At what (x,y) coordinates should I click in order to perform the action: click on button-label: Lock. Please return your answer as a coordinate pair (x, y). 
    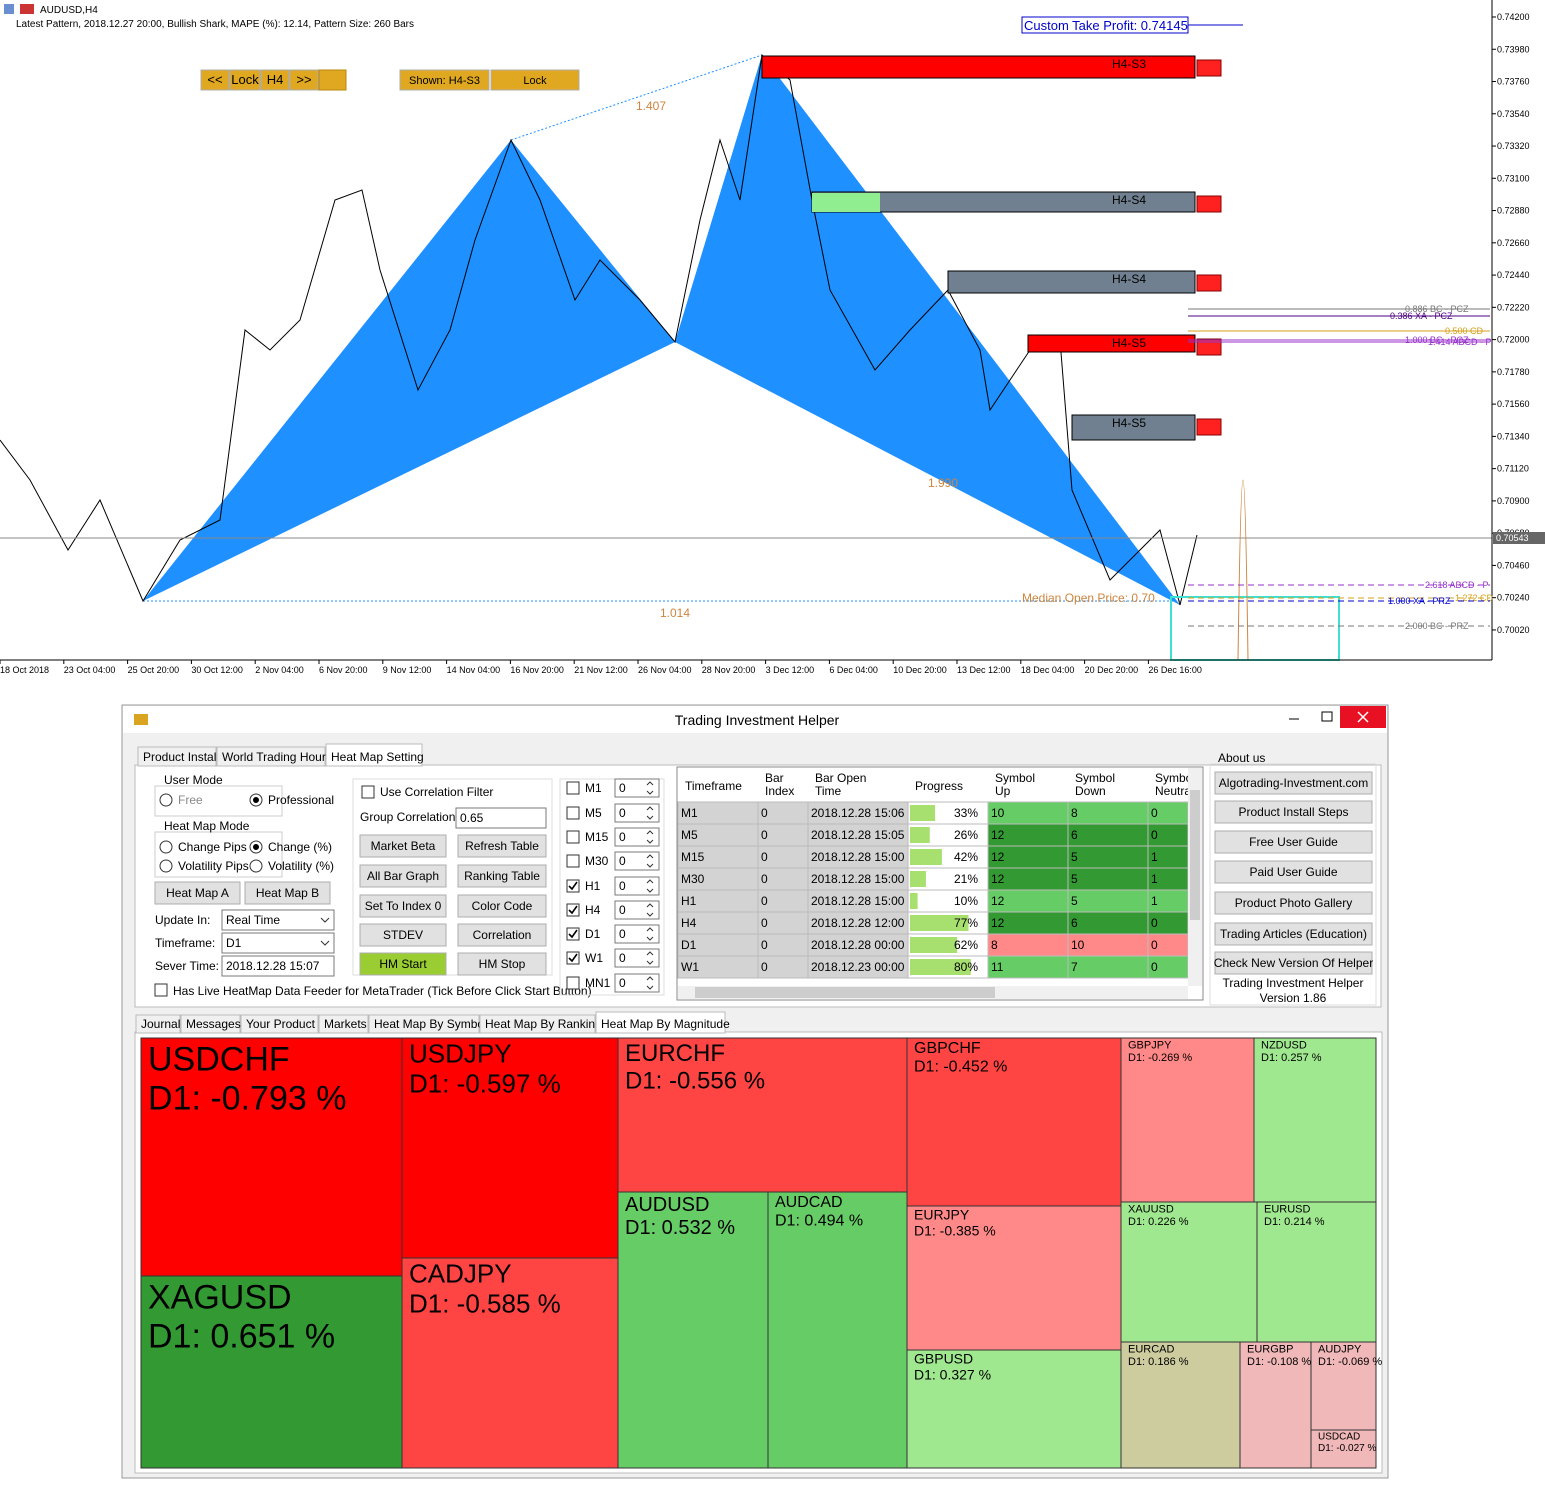
    Looking at the image, I should click on (245, 79).